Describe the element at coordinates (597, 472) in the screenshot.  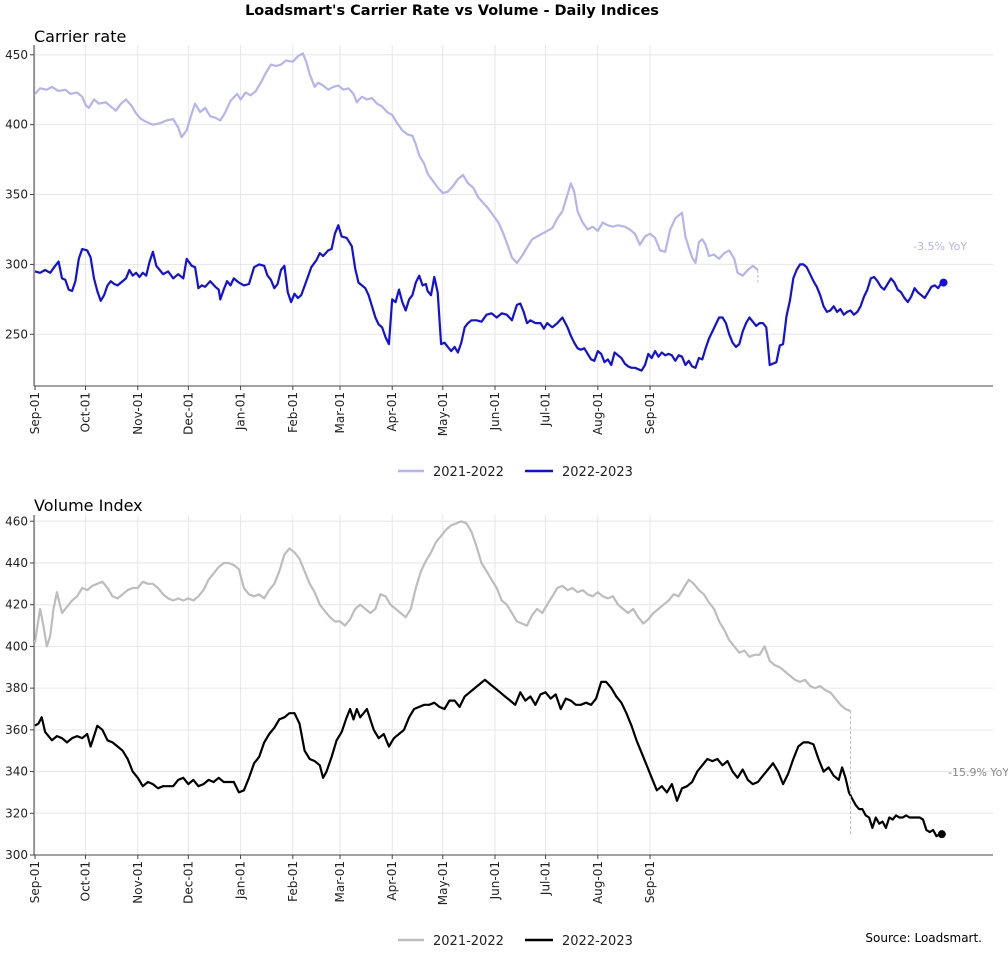
I see `legend-label-rate-2022-2023: 2022-2023` at that location.